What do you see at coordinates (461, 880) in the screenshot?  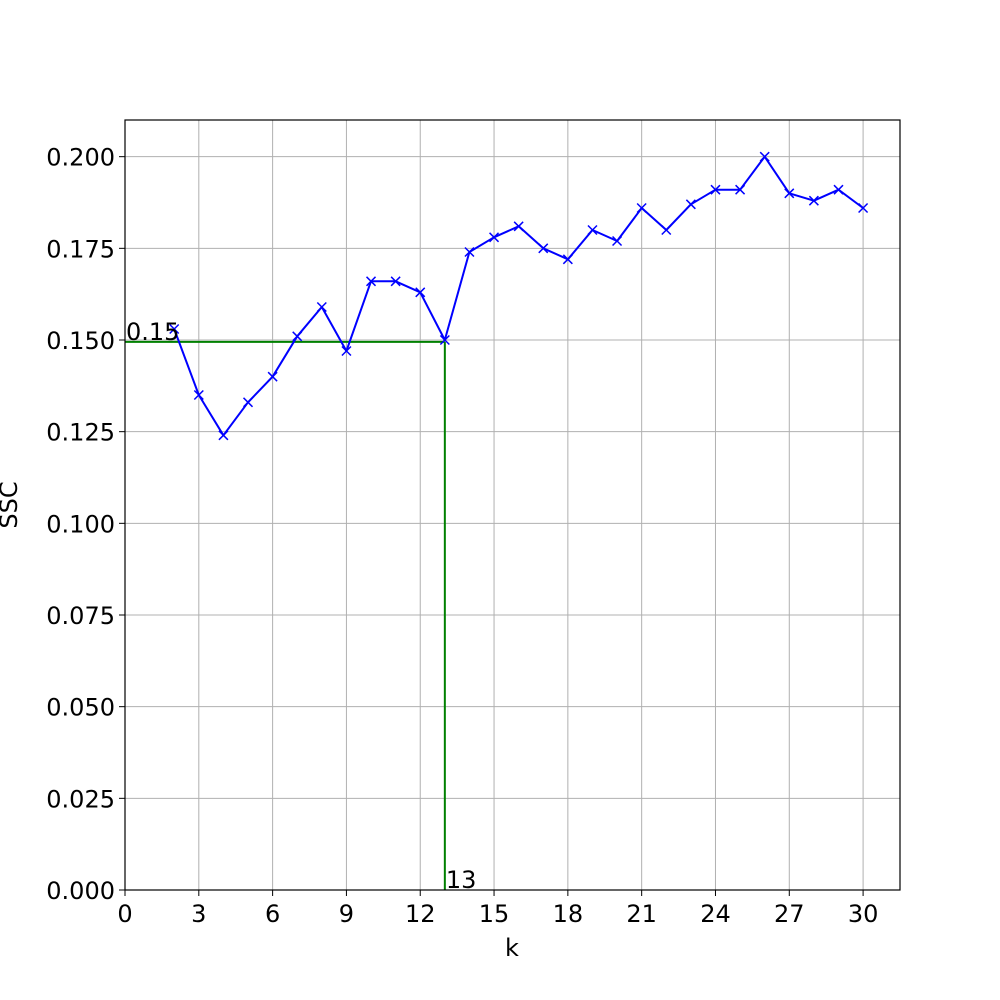 I see `annotation-1: 13` at bounding box center [461, 880].